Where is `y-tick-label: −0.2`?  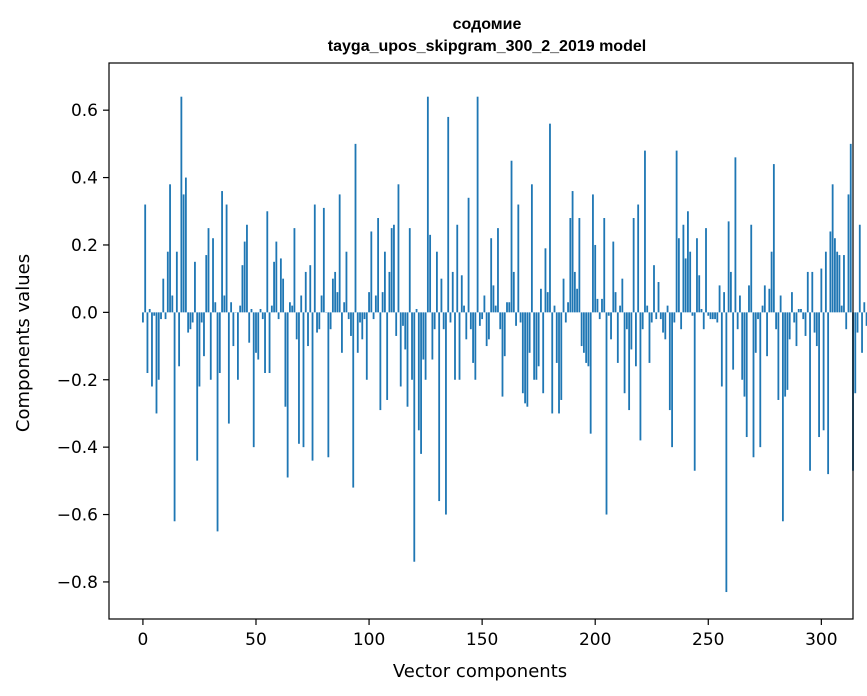 y-tick-label: −0.2 is located at coordinates (77, 381).